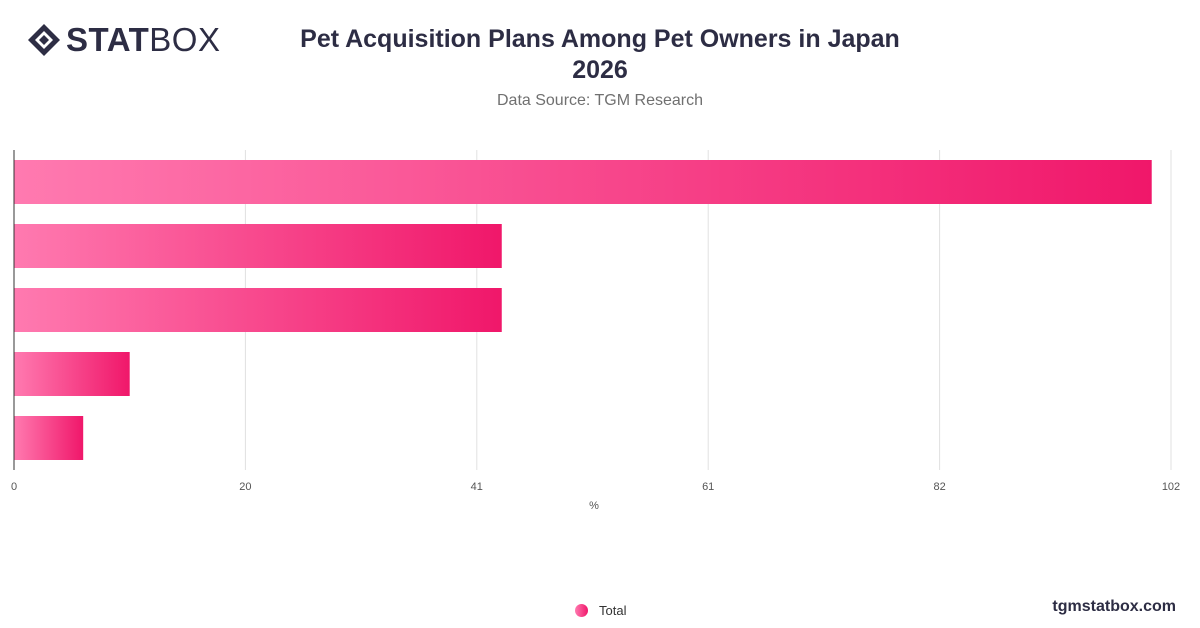  I want to click on logo-text: STATBOX, so click(143, 40).